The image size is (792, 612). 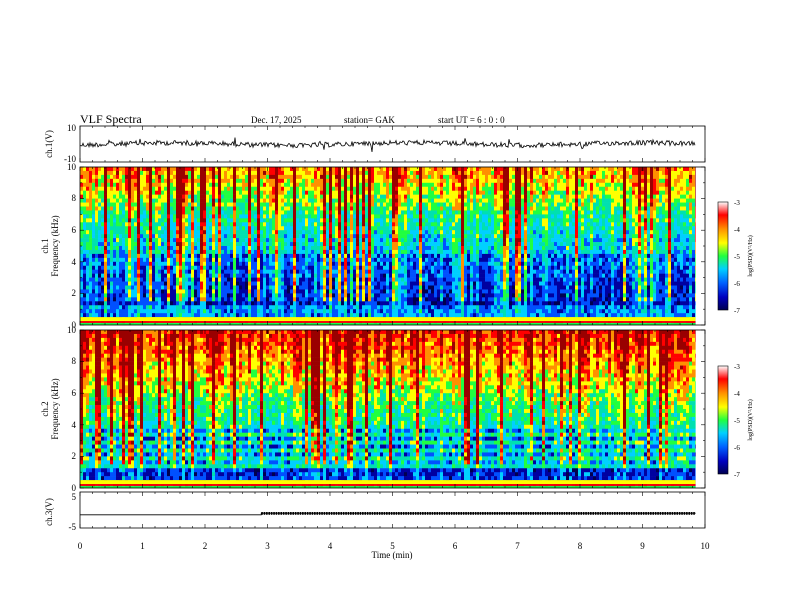 What do you see at coordinates (267, 546) in the screenshot?
I see `x-tick-3: 3` at bounding box center [267, 546].